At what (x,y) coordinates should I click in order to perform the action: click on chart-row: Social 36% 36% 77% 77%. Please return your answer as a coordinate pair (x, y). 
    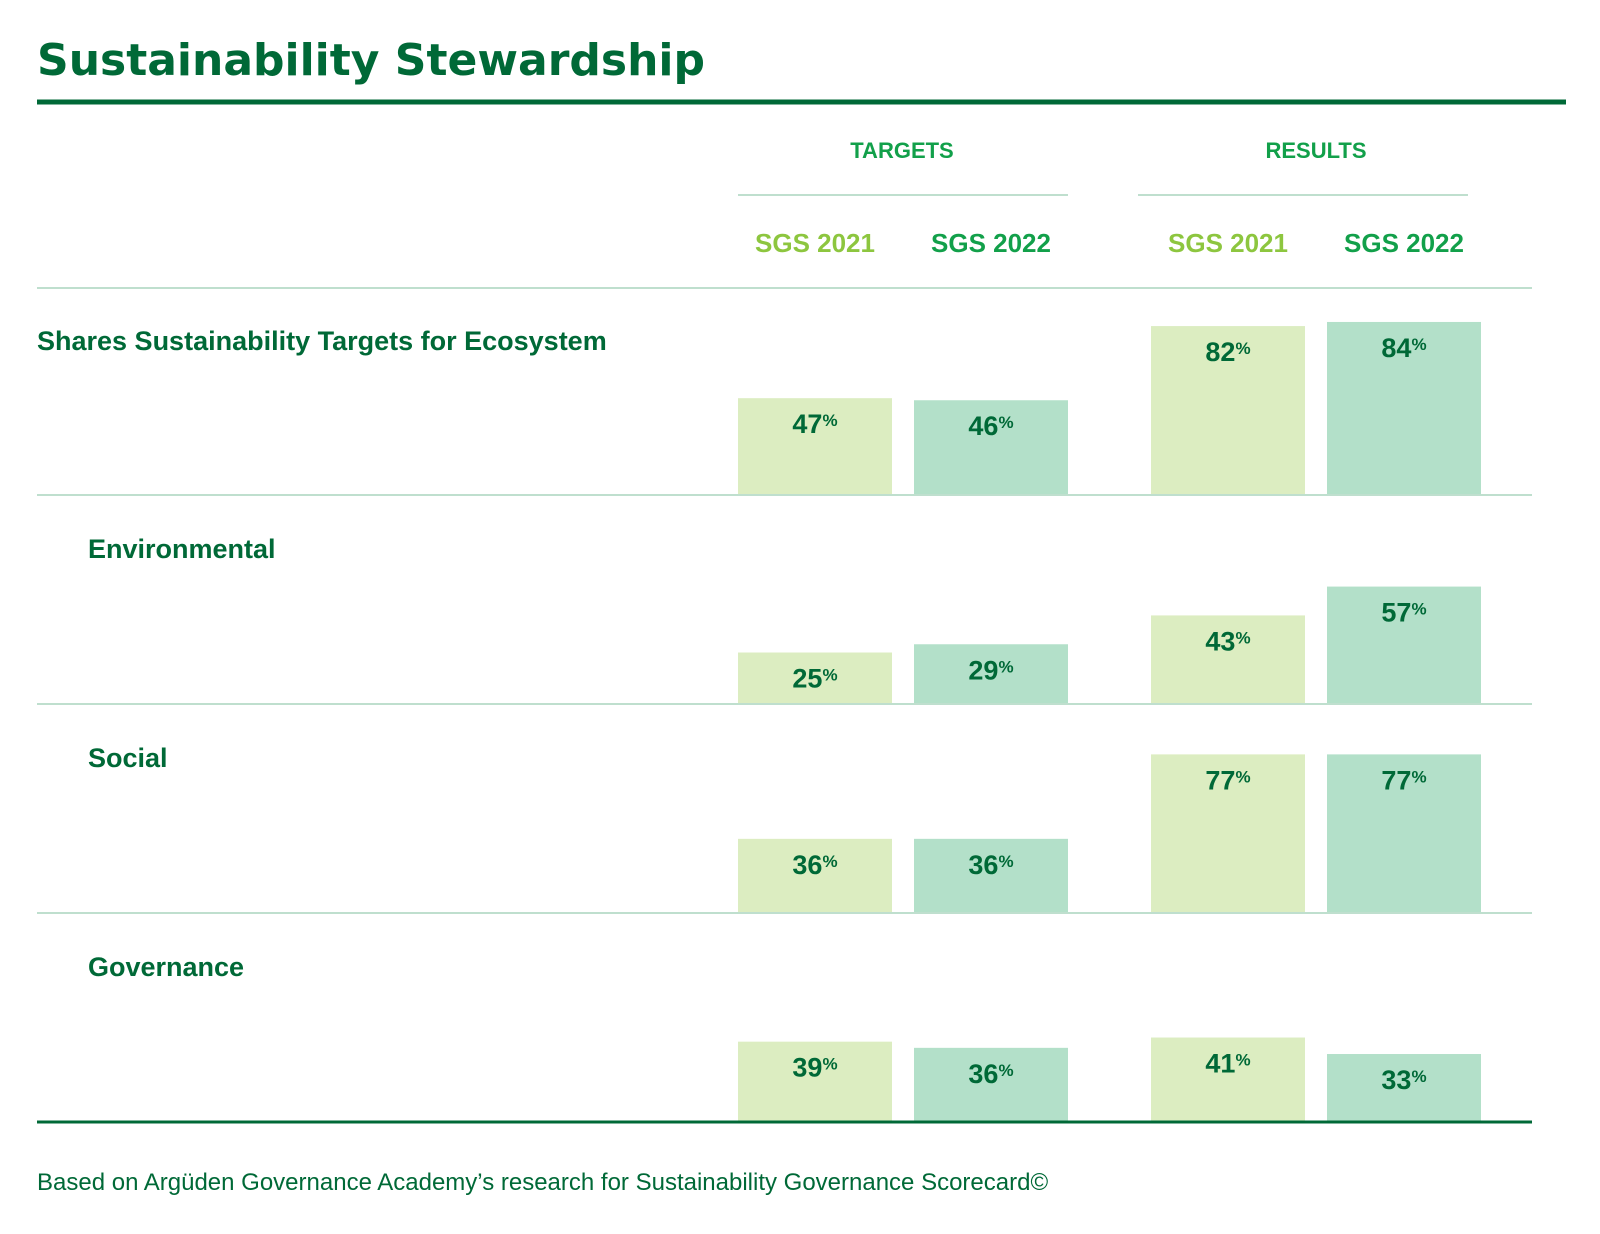
    Looking at the image, I should click on (784, 828).